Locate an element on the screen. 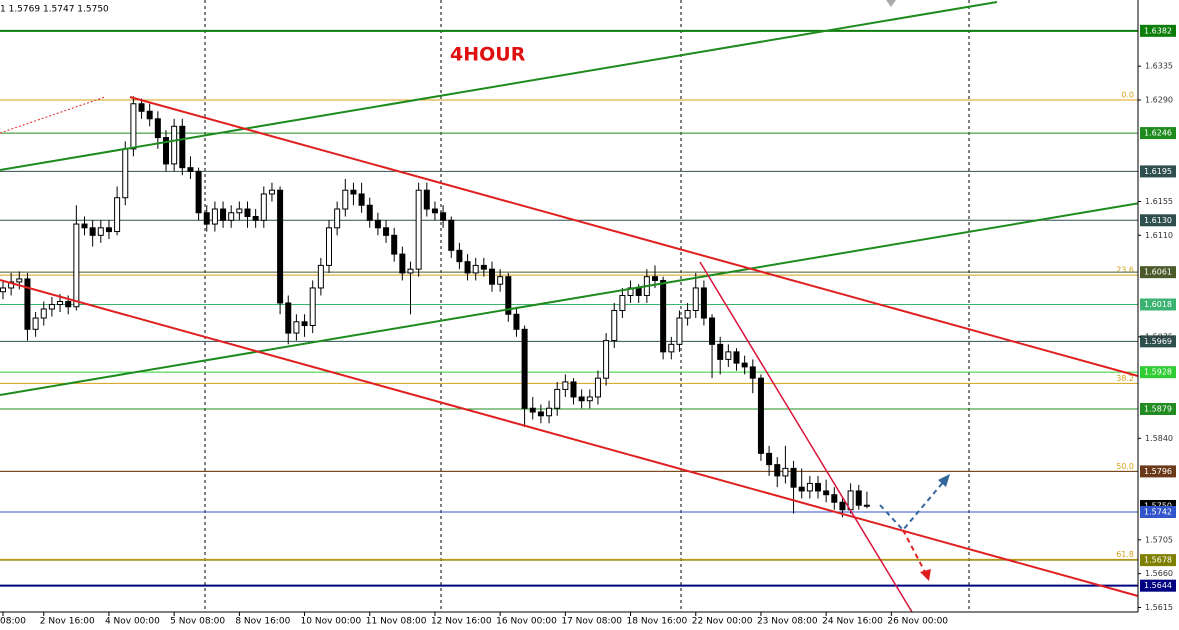 The width and height of the screenshot is (1179, 630). y-tick-label: 1.6335 is located at coordinates (1159, 66).